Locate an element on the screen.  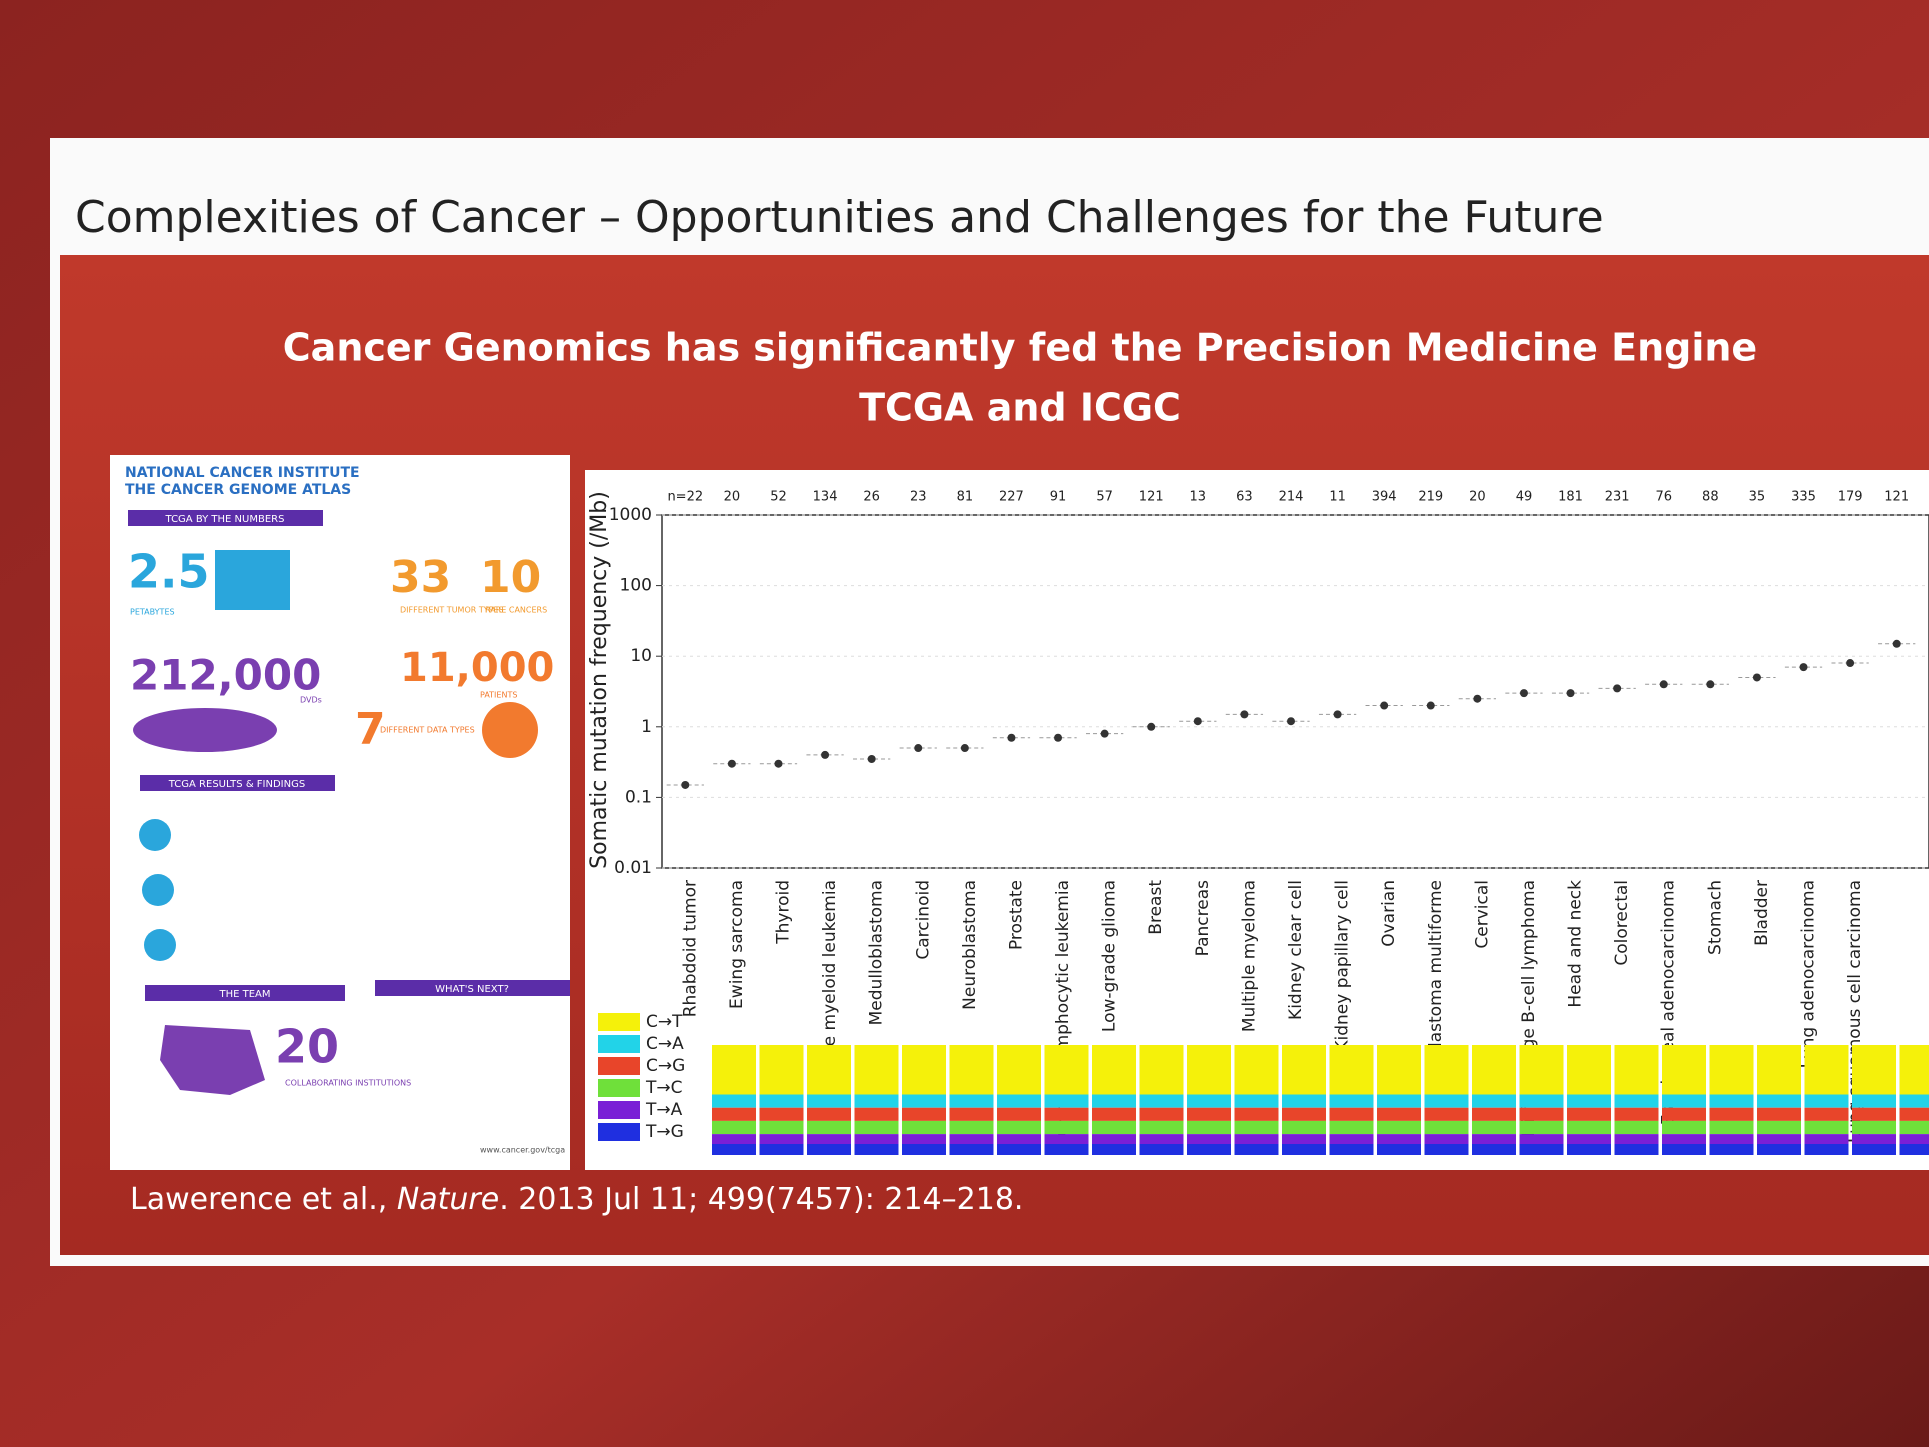
y-tick-label: 1 is located at coordinates (646, 727).